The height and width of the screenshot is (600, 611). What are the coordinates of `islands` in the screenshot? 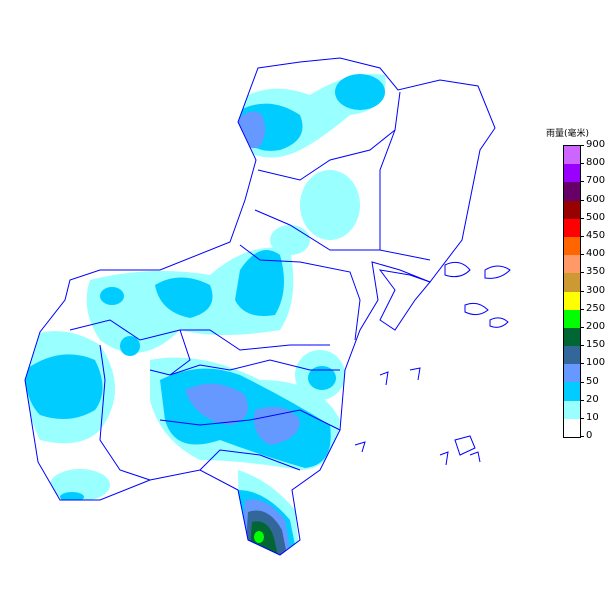 It's located at (432, 363).